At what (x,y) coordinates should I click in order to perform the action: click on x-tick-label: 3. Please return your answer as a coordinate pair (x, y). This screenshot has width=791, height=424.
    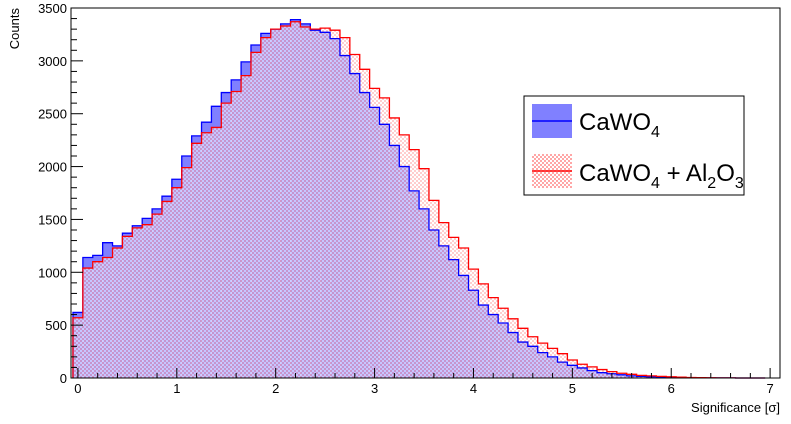
    Looking at the image, I should click on (374, 388).